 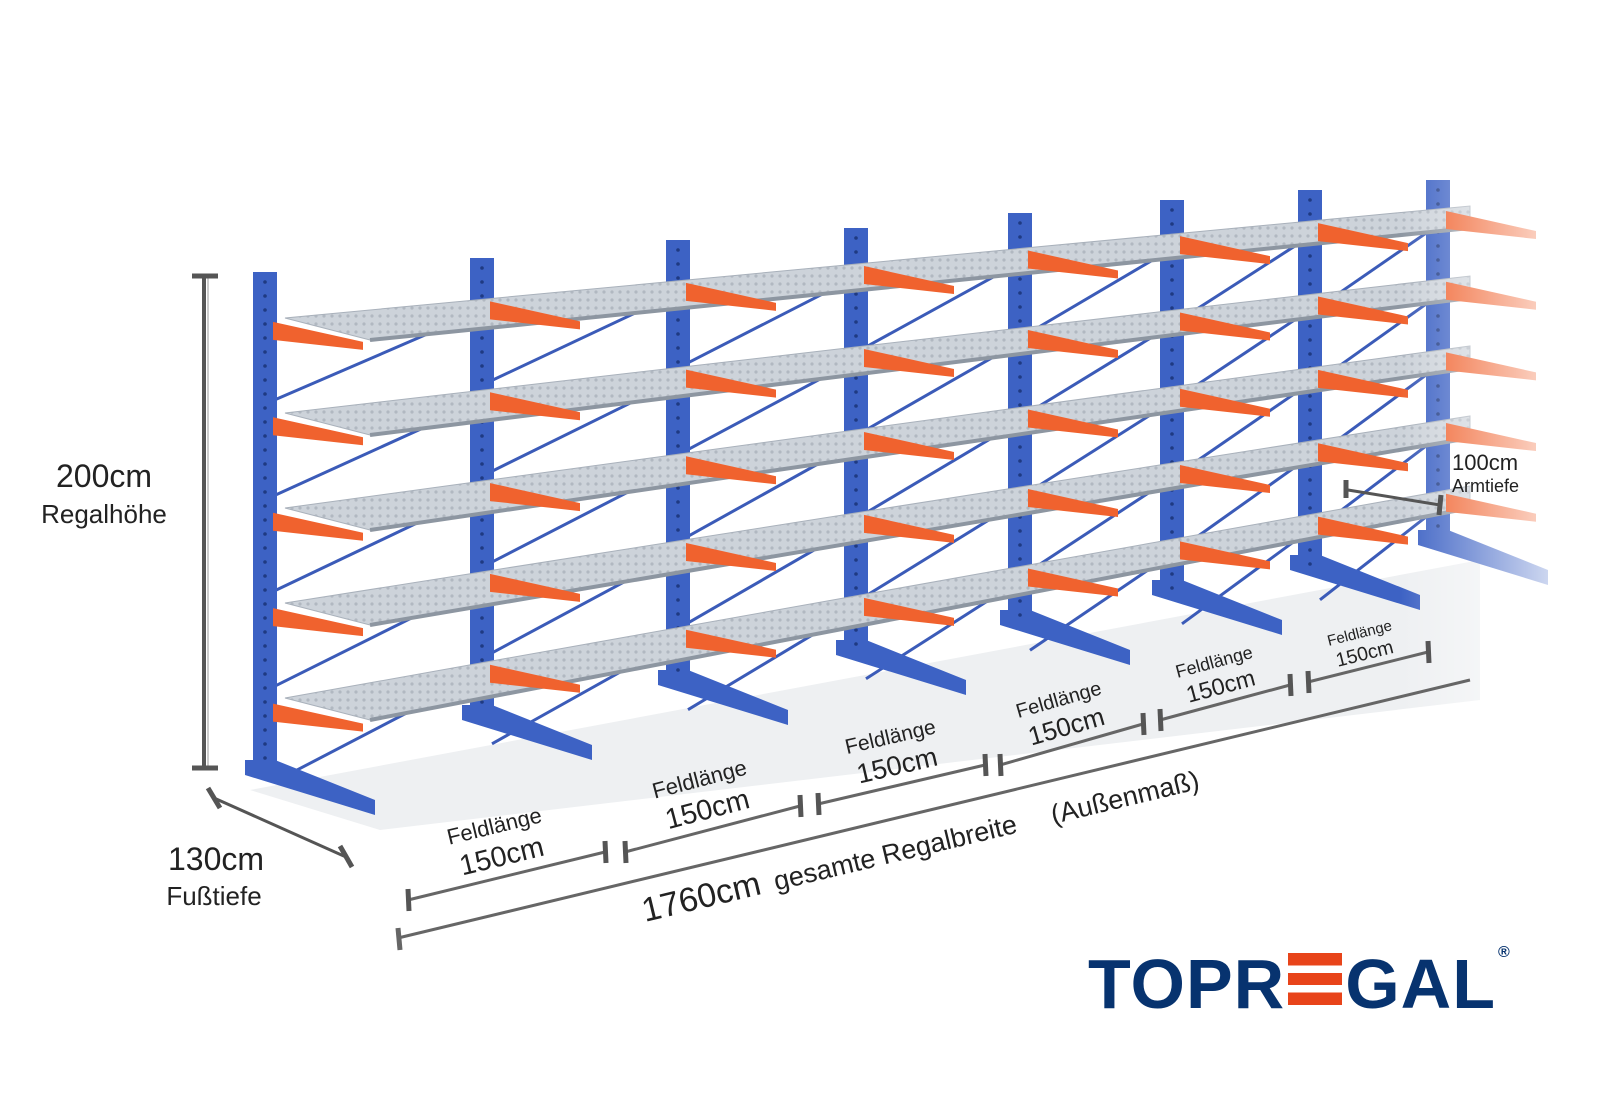 I want to click on total-width-text: gesamte Regalbreite, so click(x=895, y=852).